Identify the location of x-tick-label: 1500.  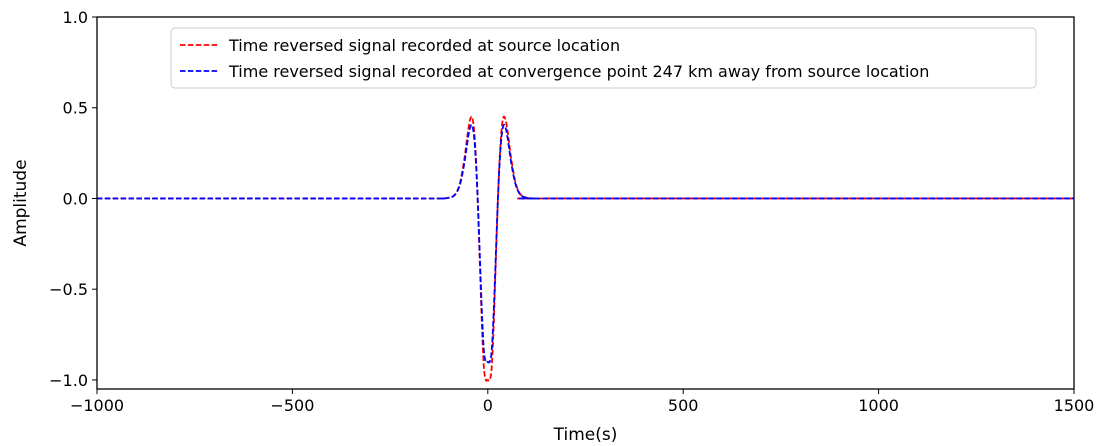
(1074, 405).